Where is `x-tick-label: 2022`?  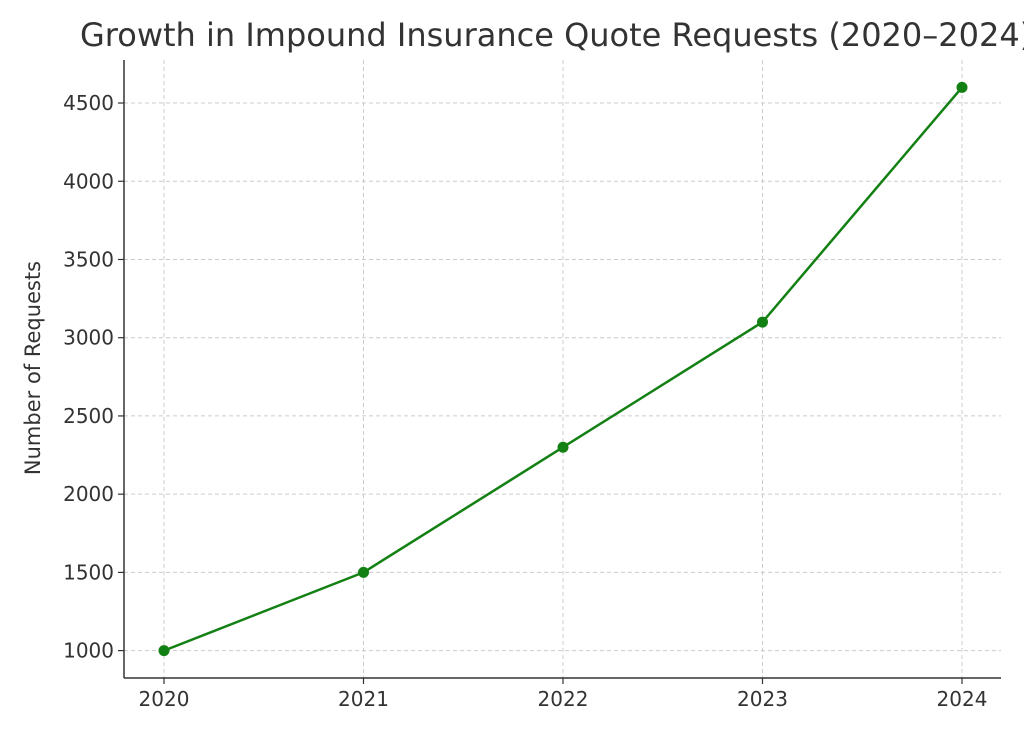
x-tick-label: 2022 is located at coordinates (563, 699).